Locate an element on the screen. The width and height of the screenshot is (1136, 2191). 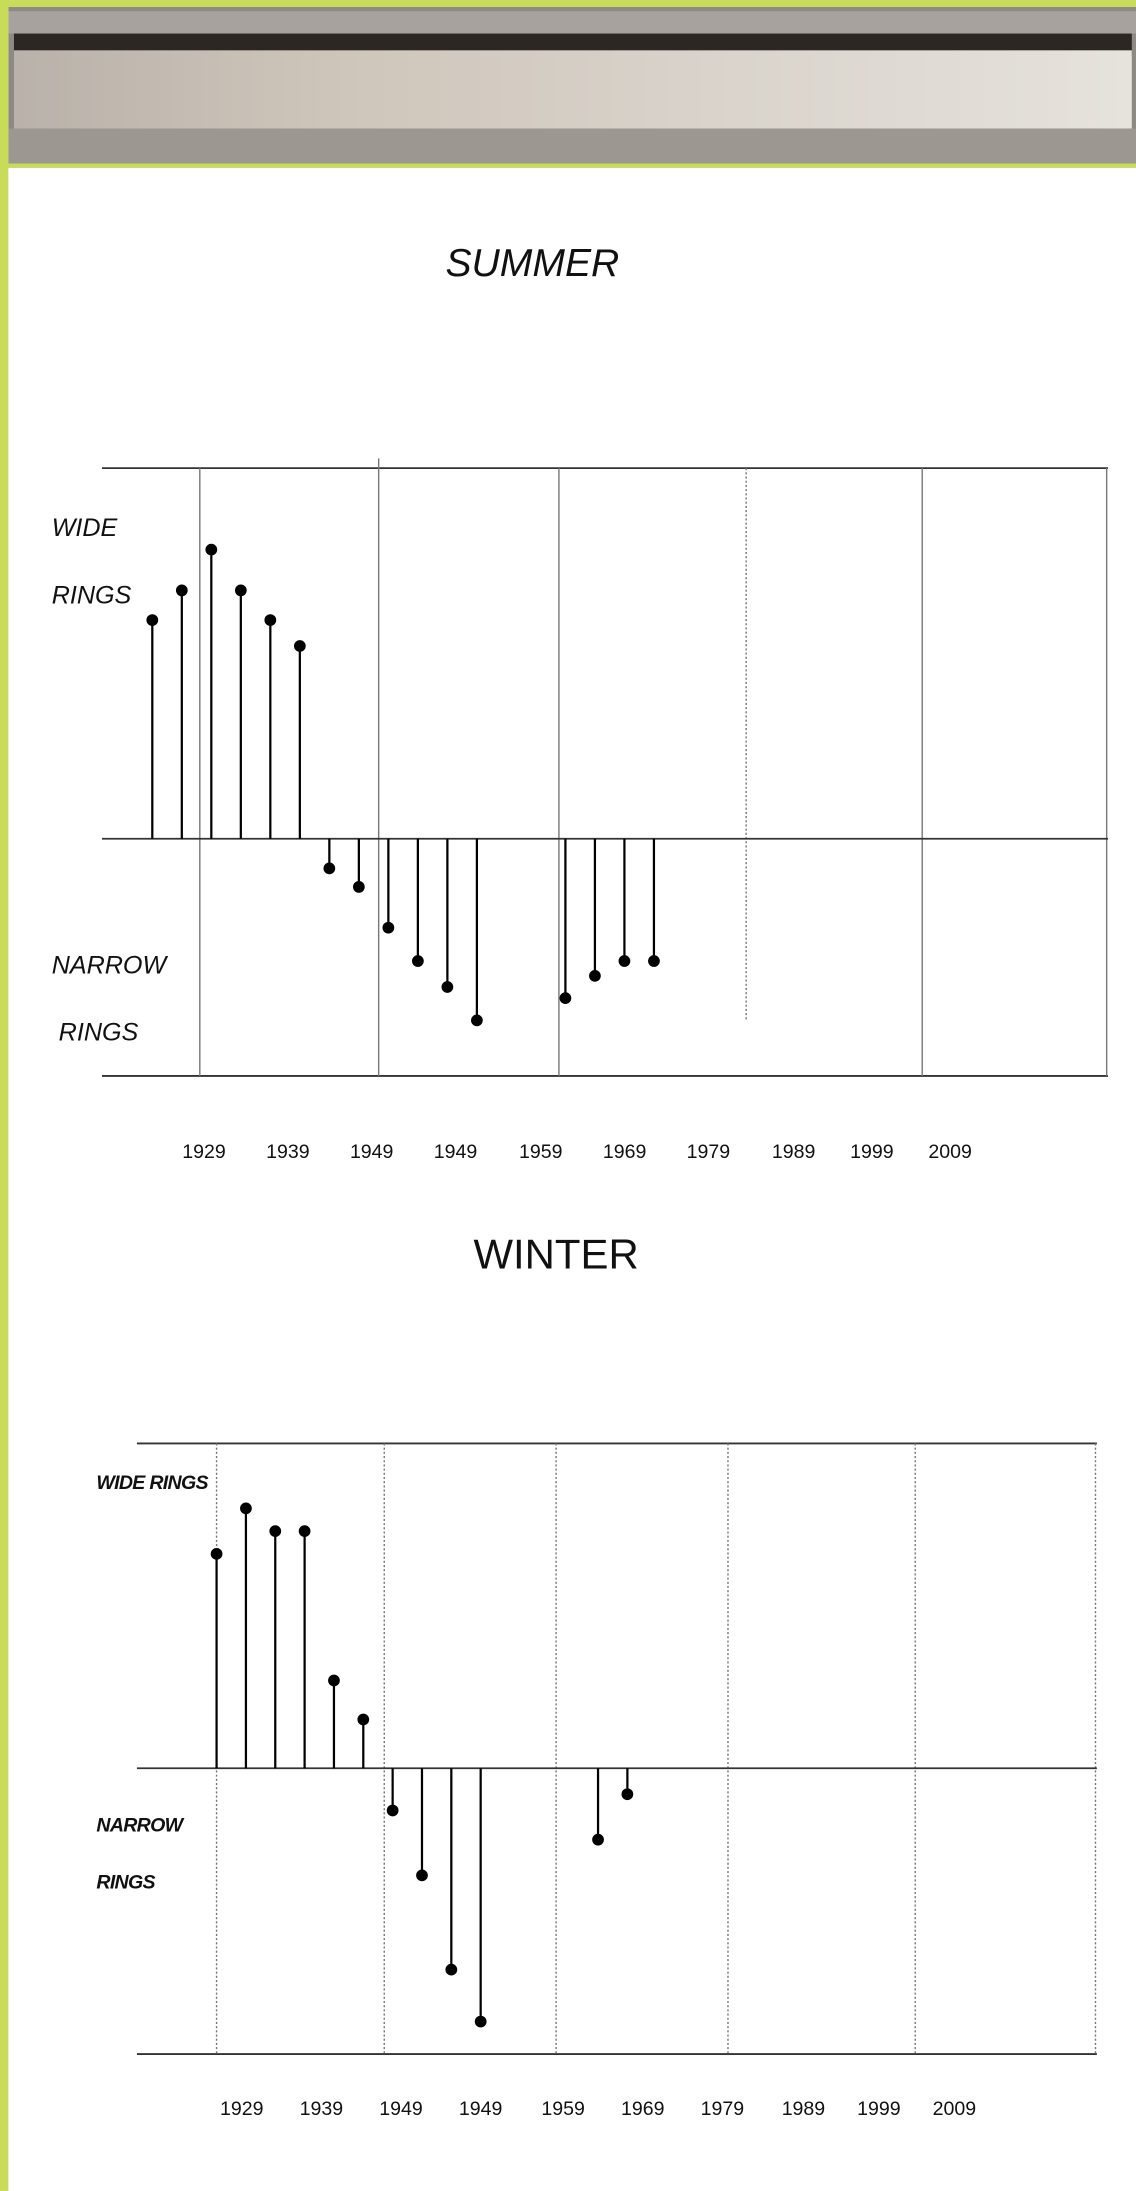
y-label: WIDE is located at coordinates (85, 528).